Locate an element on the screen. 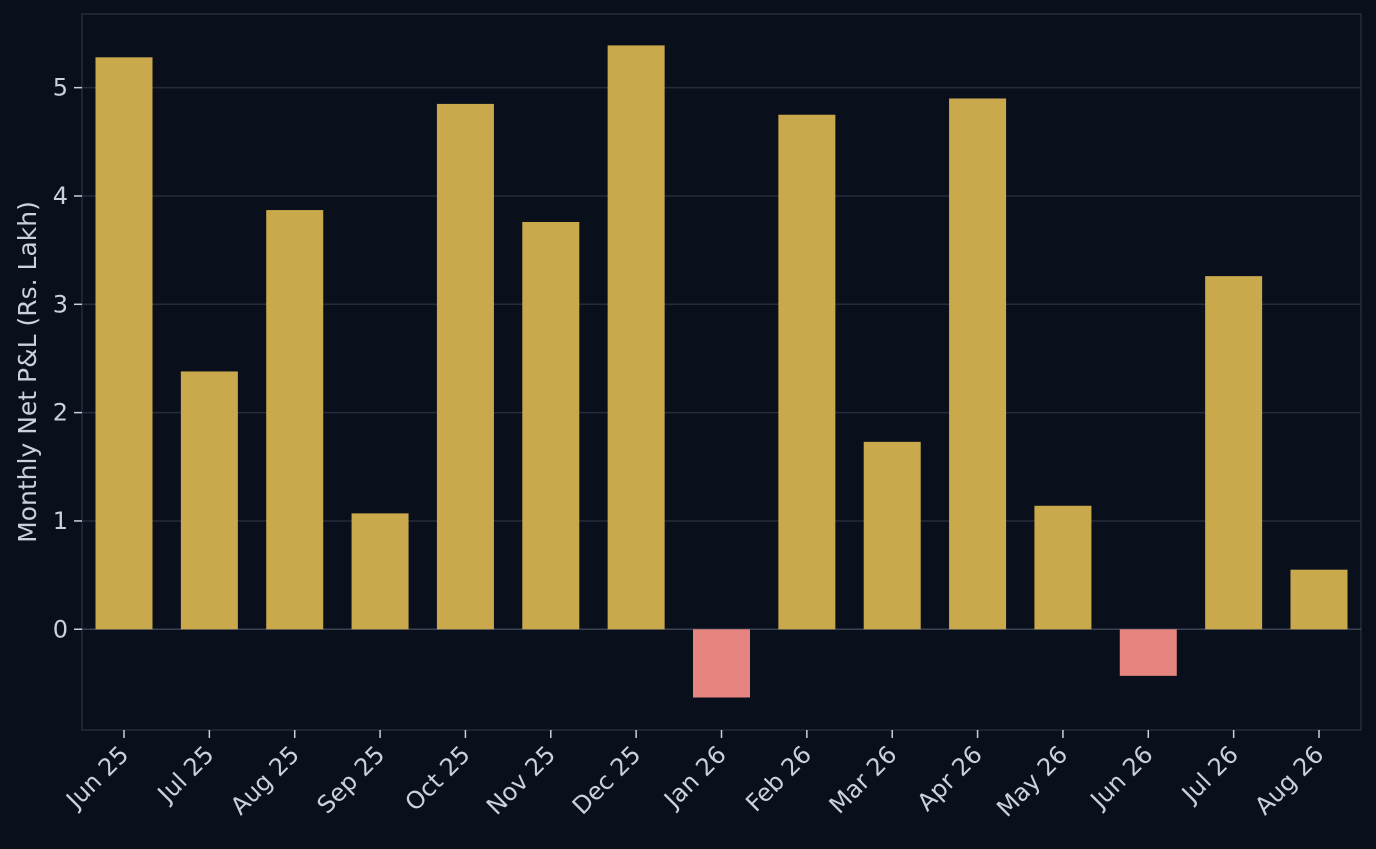 This screenshot has height=849, width=1376. x-tick-label: Feb 26 is located at coordinates (778, 778).